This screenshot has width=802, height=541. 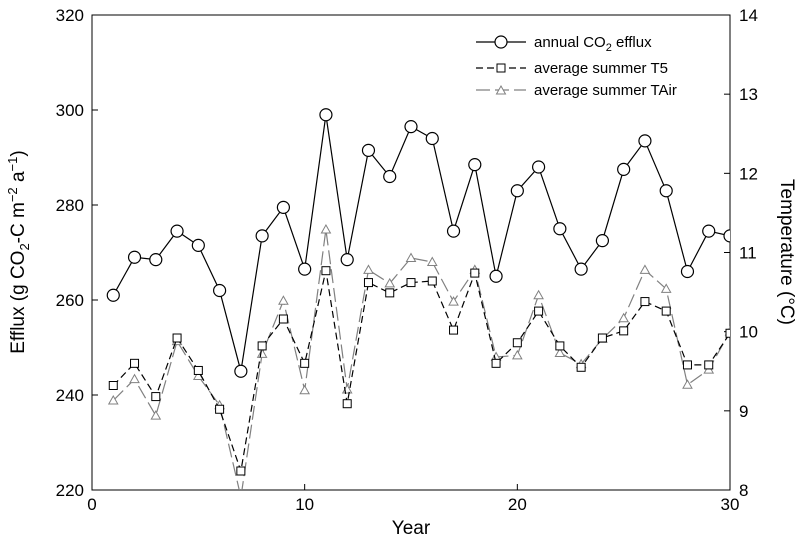 What do you see at coordinates (743, 411) in the screenshot?
I see `y-right-tick-label: 9` at bounding box center [743, 411].